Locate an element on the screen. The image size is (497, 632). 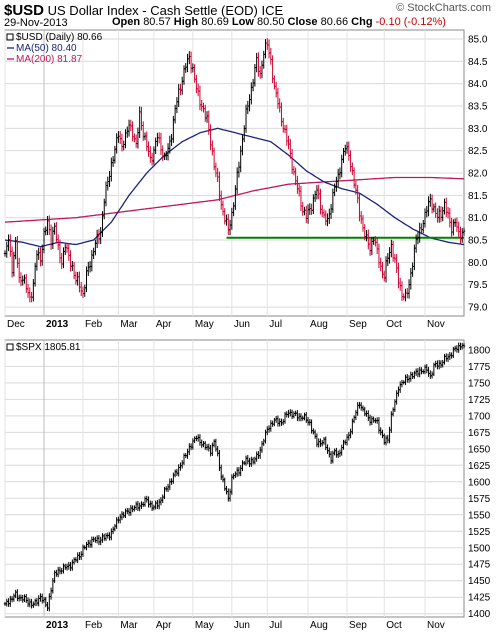
spx-xtick-1: Feb is located at coordinates (94, 625).